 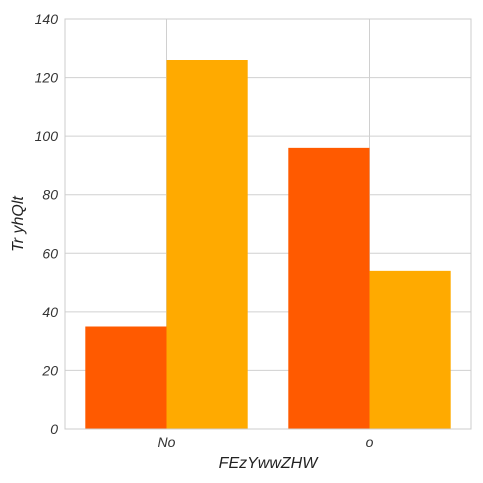 I want to click on x-axis-label: FEzYwwZHW, so click(x=269, y=463).